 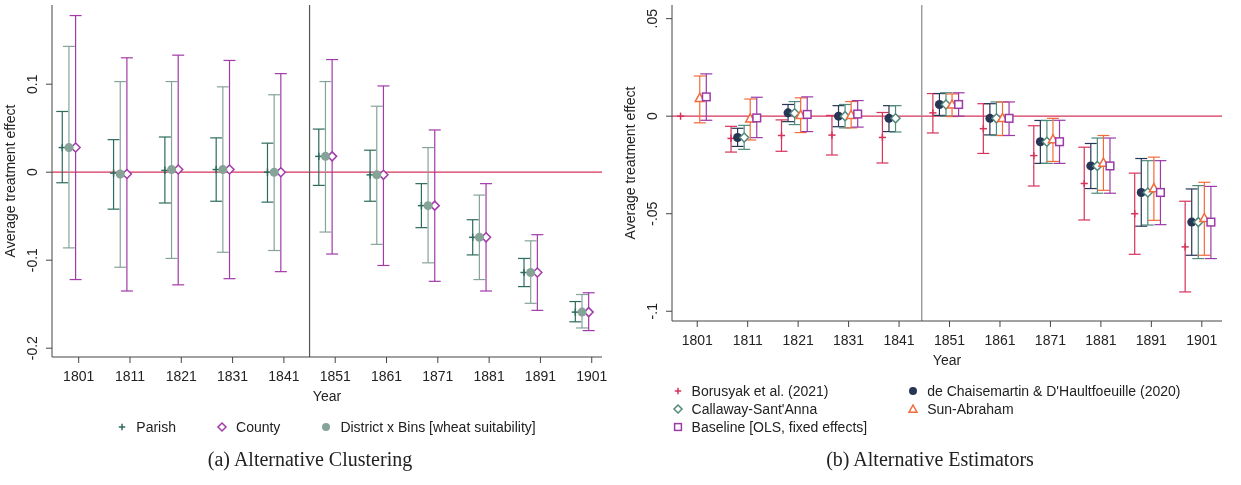 What do you see at coordinates (760, 391) in the screenshot?
I see `legend-label: Borusyak et al. (2021)` at bounding box center [760, 391].